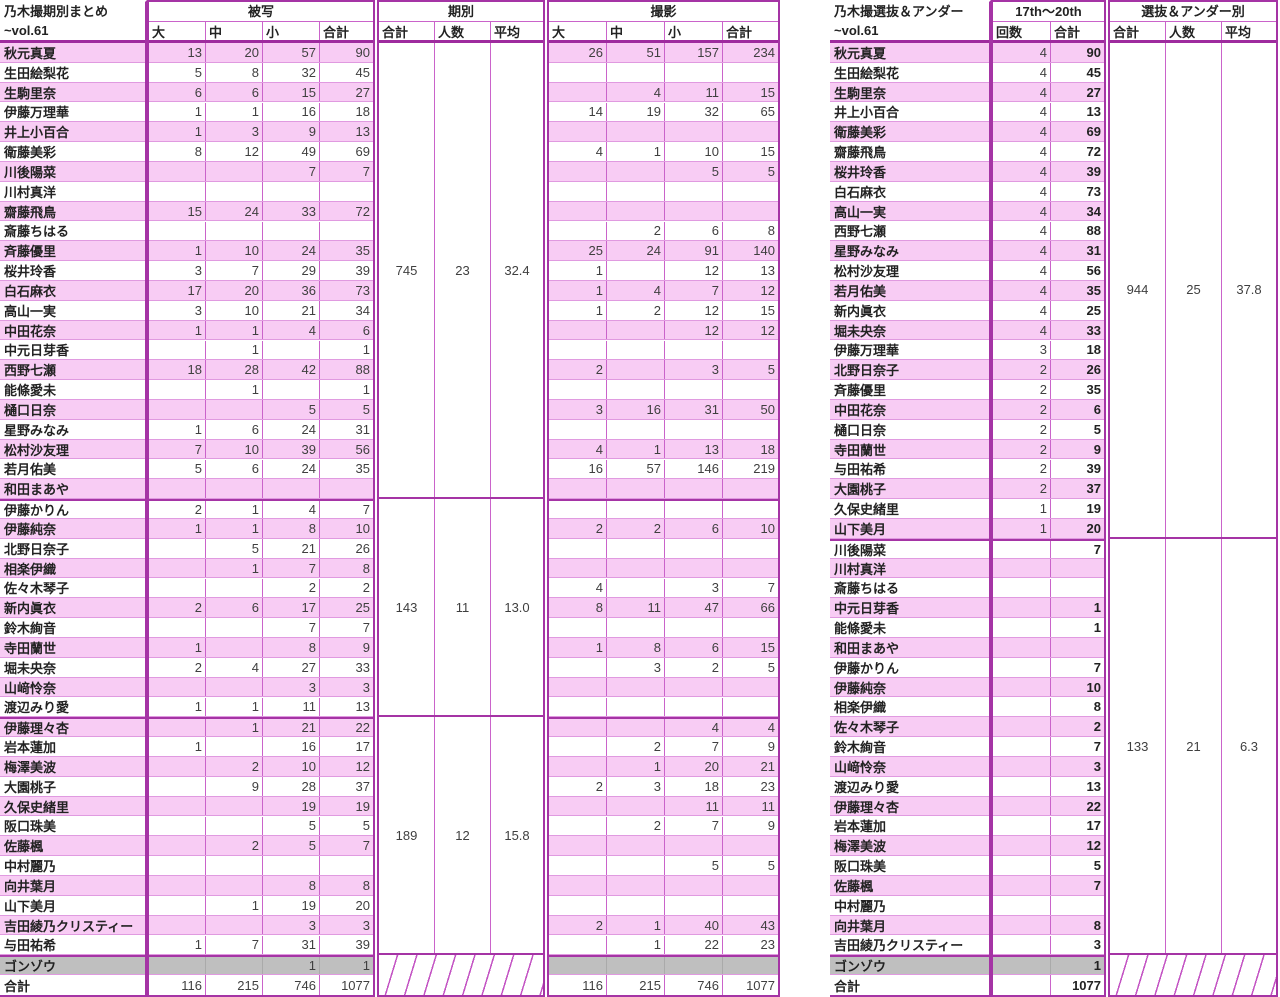 The height and width of the screenshot is (997, 1280). Describe the element at coordinates (663, 12) in the screenshot. I see `satsuei-block-title: 撮影` at that location.